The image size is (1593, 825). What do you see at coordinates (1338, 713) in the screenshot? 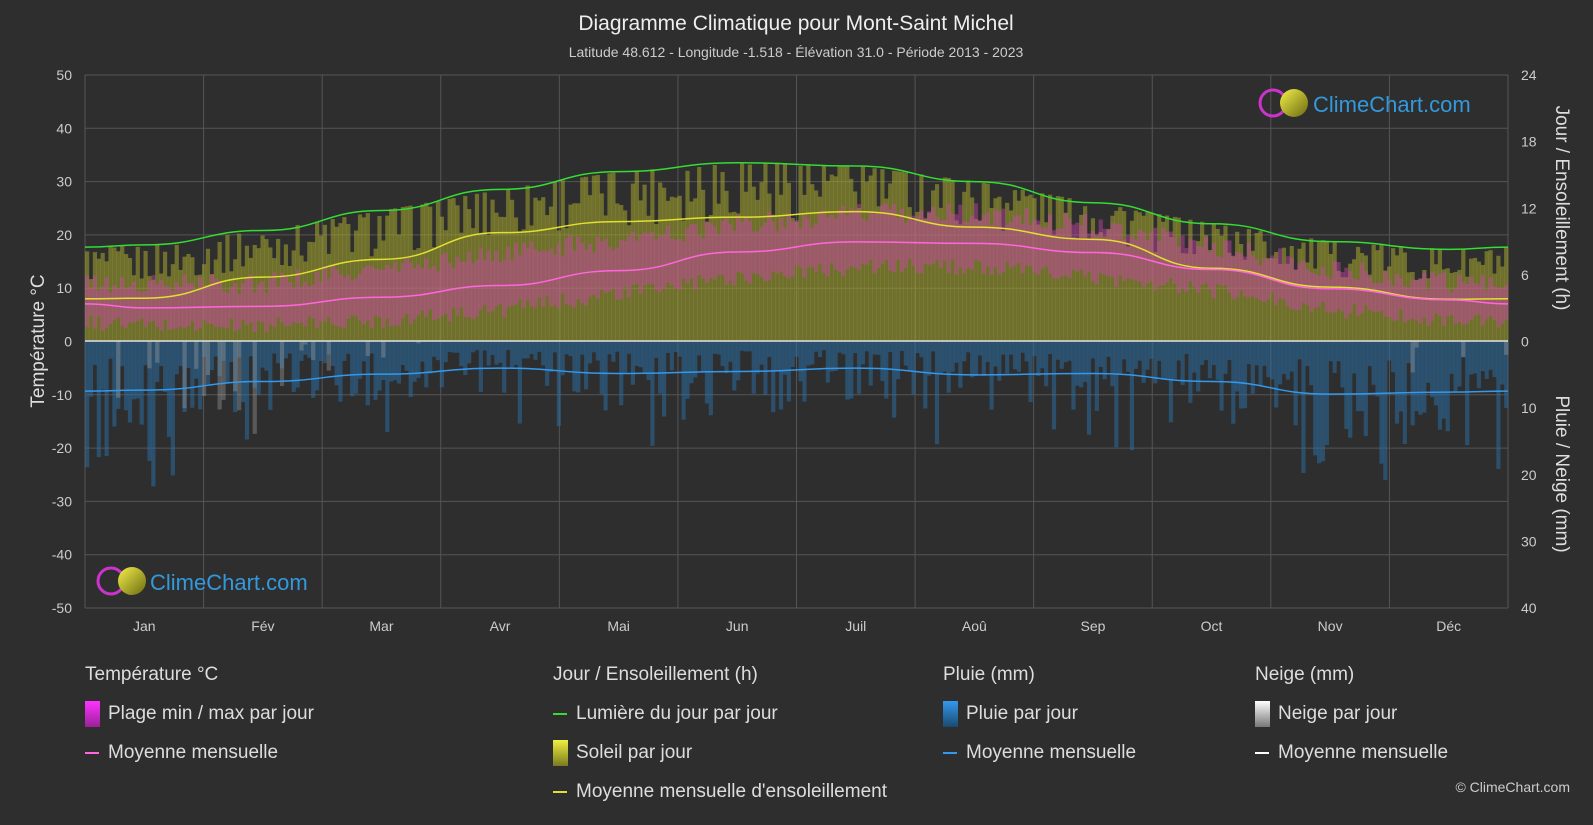
I see `legend-snow-bar-label: Neige par jour` at bounding box center [1338, 713].